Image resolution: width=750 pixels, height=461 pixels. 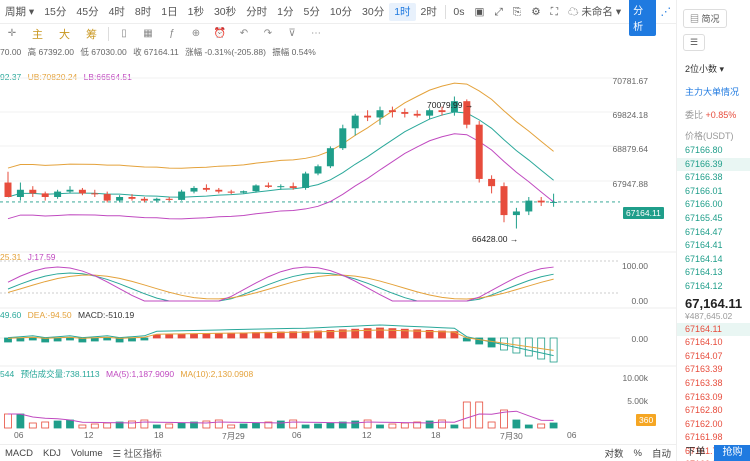 I want to click on vol-axis-label: 5.00k, so click(x=637, y=401).